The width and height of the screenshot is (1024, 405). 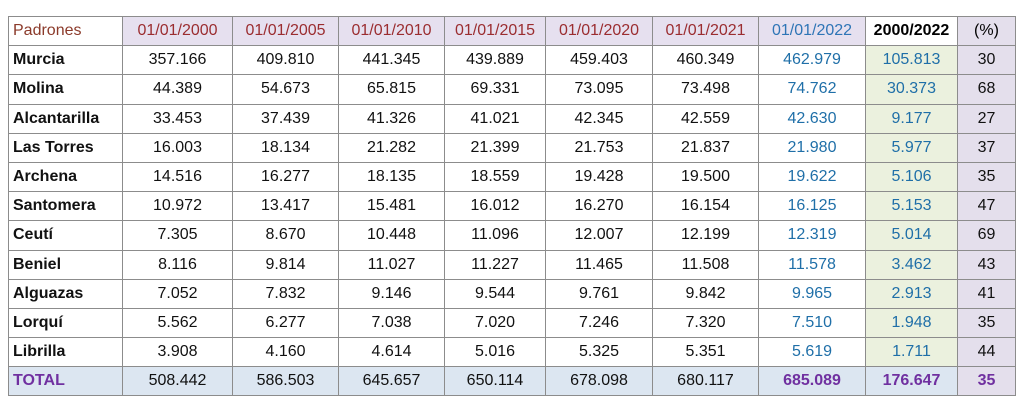 What do you see at coordinates (285, 323) in the screenshot?
I see `cell: 6.277` at bounding box center [285, 323].